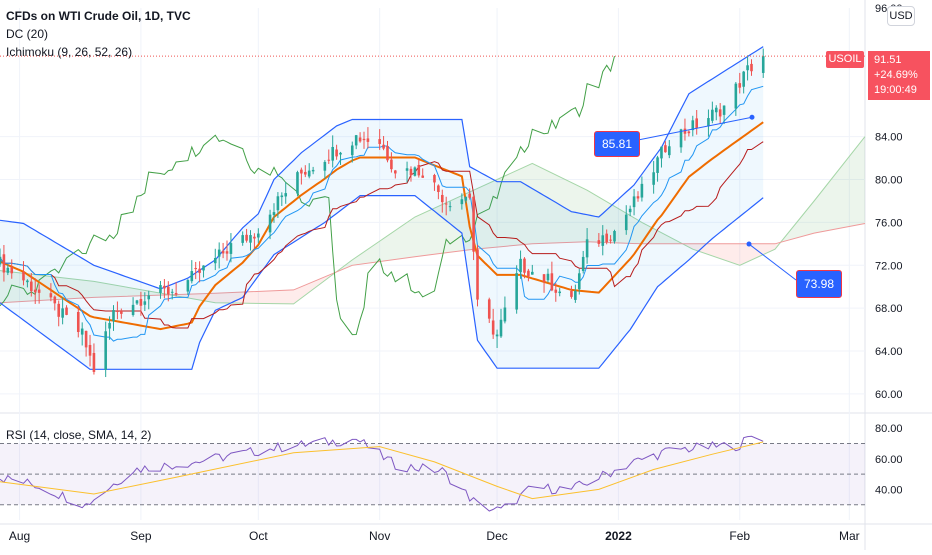  Describe the element at coordinates (739, 536) in the screenshot. I see `time-tick-label: Feb` at that location.